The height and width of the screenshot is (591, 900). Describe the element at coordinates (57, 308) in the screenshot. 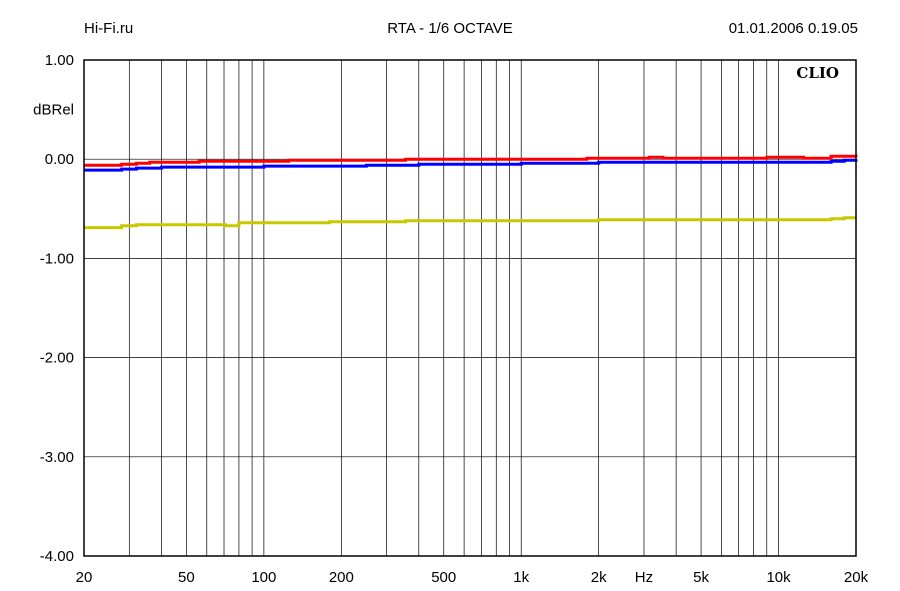

I see `y-tick-labels: 1.00 0.00 -1.00 -2.00 -3.00 -4.00` at that location.